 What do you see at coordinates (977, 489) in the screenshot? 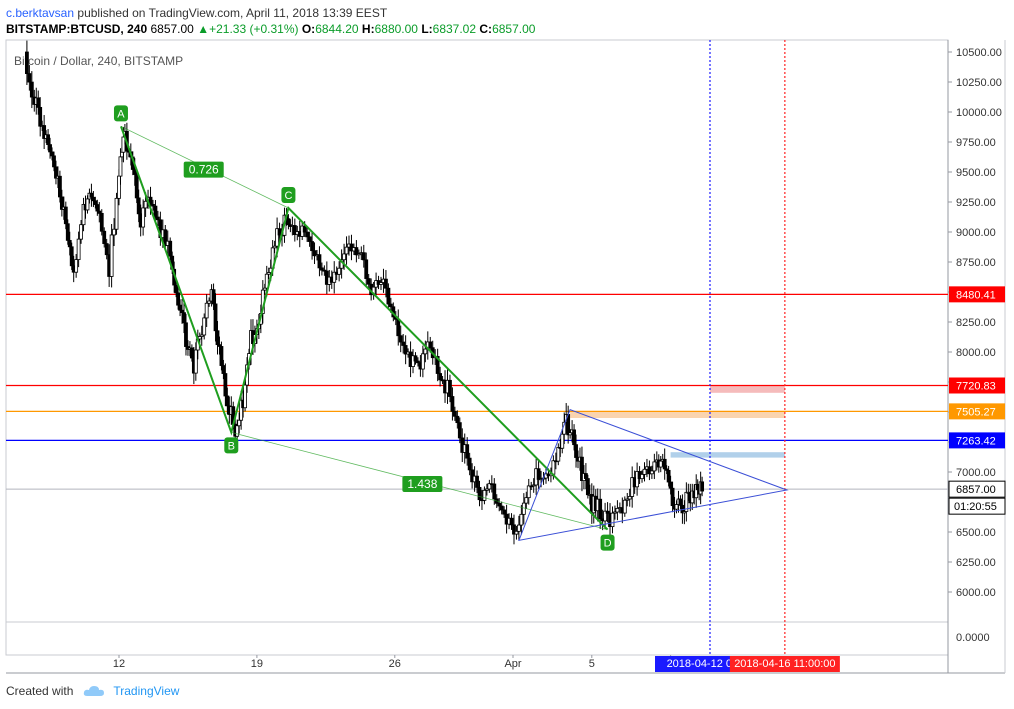
I see `last-price-tag` at bounding box center [977, 489].